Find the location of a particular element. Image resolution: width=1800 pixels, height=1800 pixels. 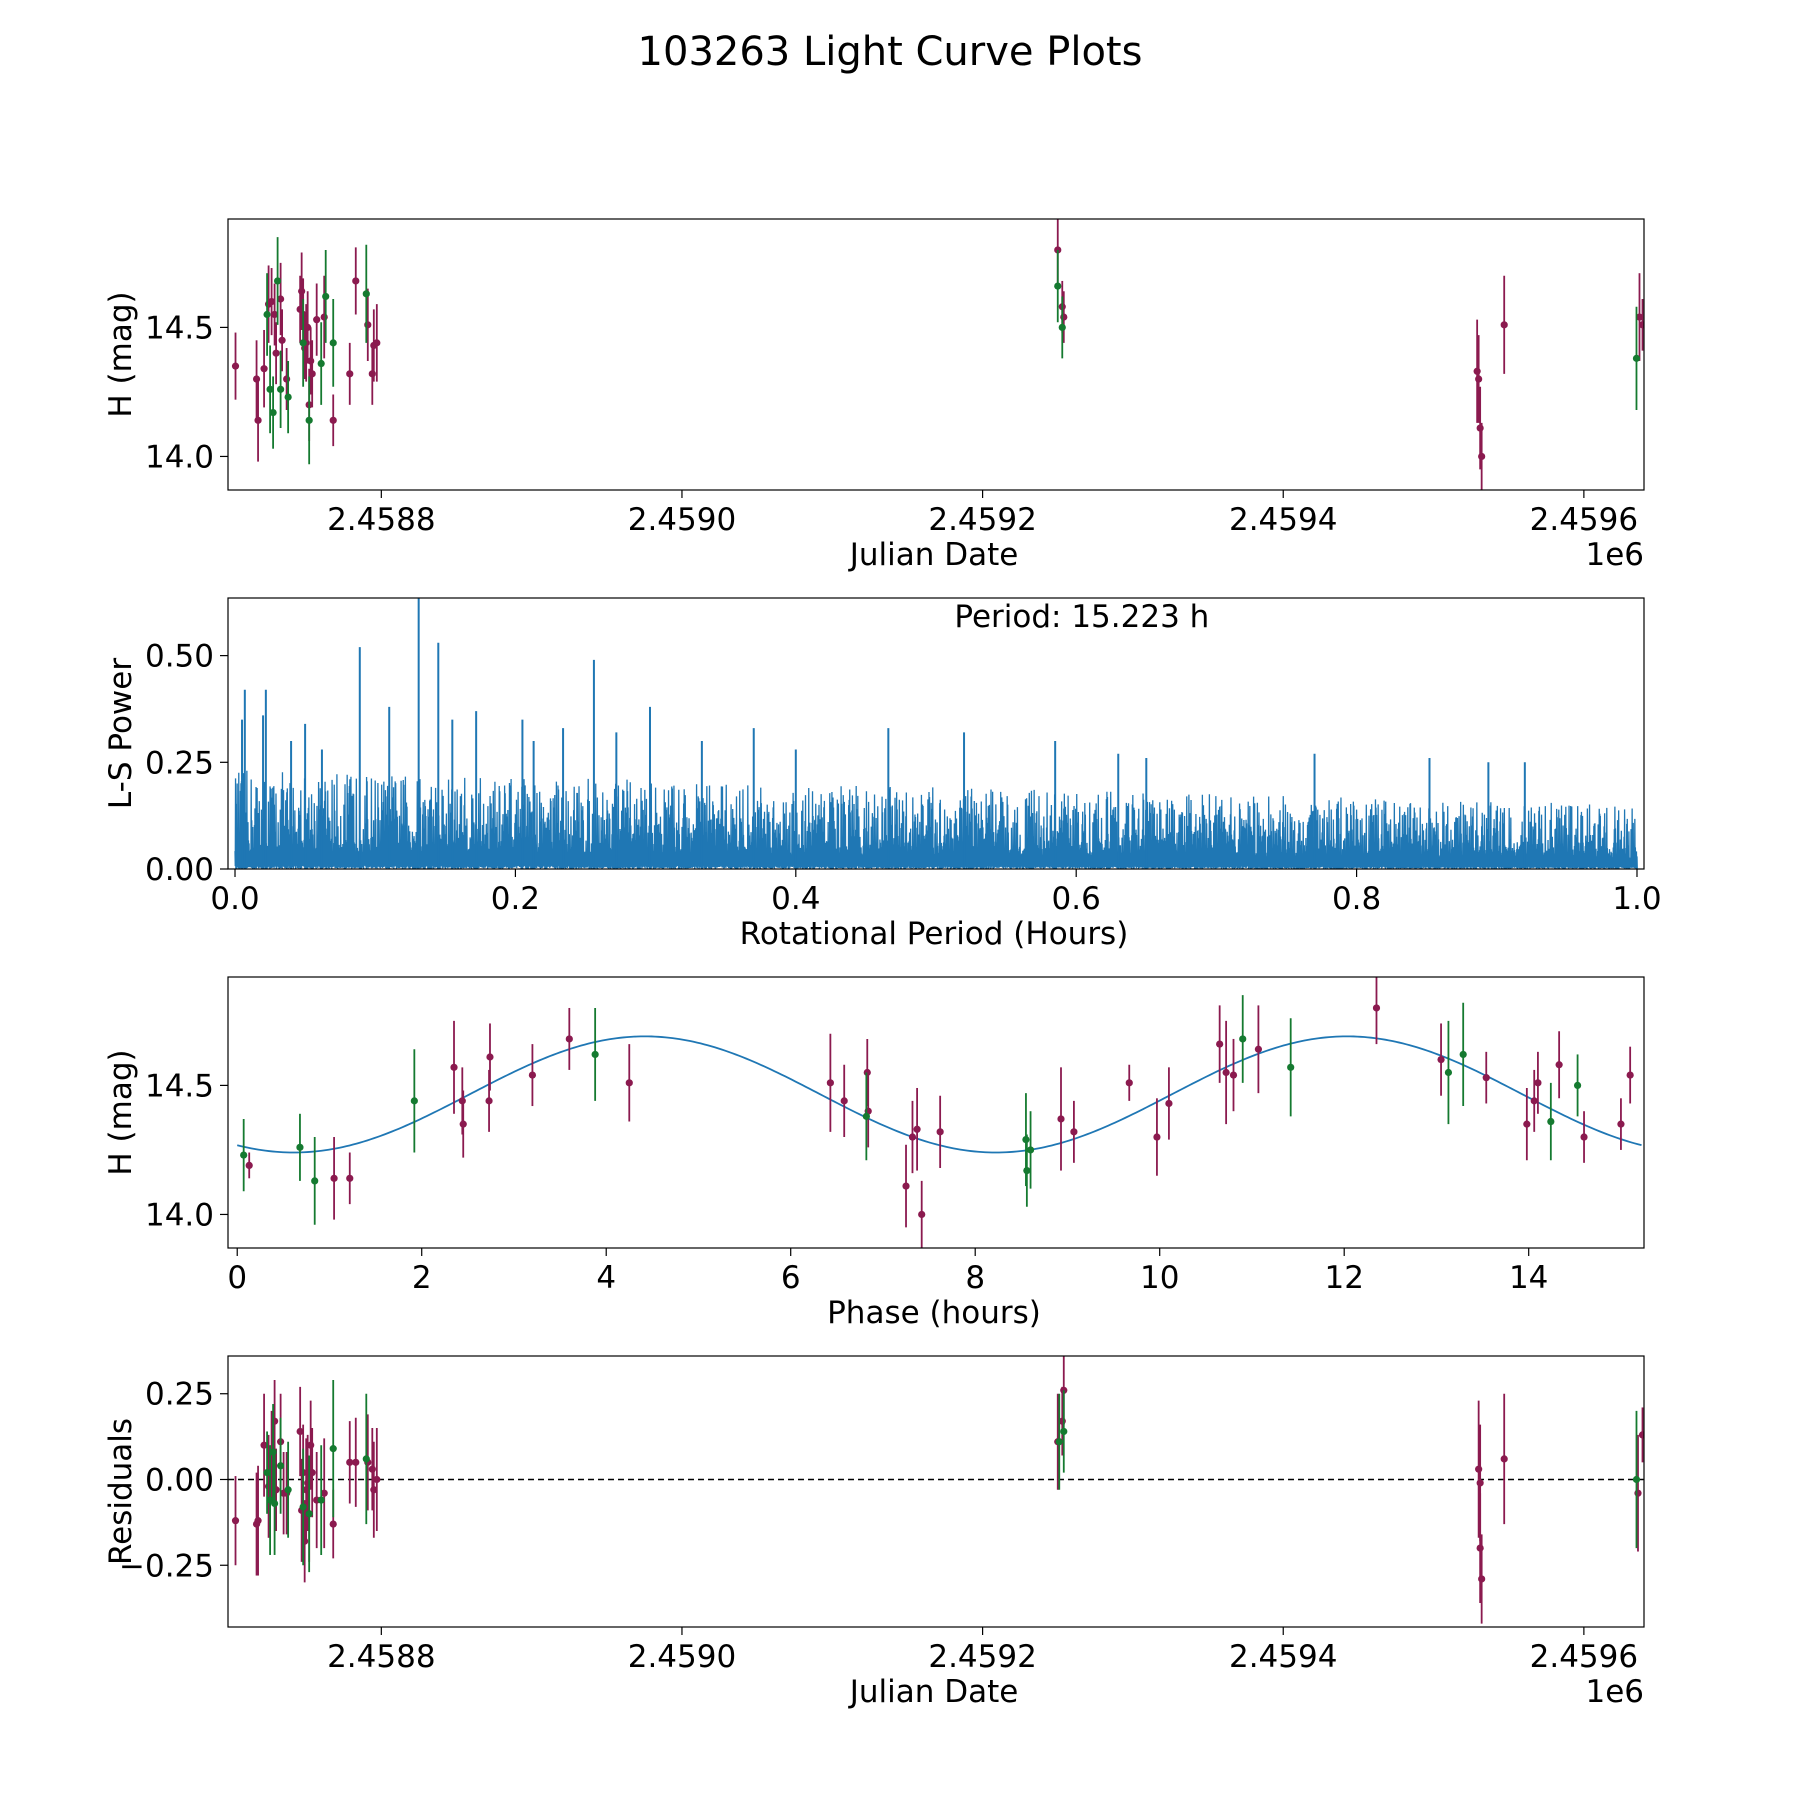

lightcurve-xtick-label: 2.4588 is located at coordinates (381, 520).